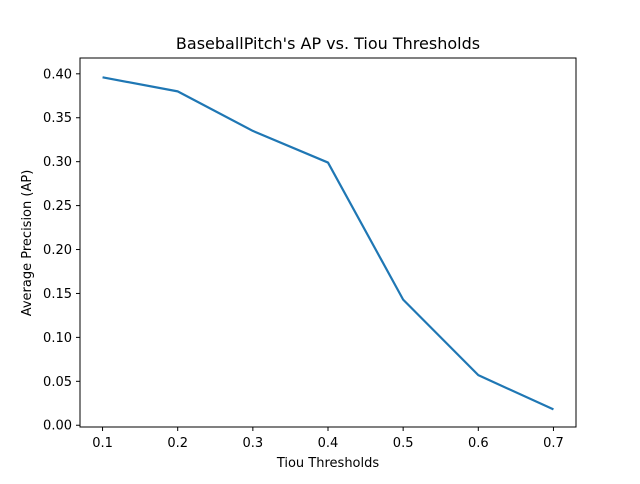 The height and width of the screenshot is (484, 640). Describe the element at coordinates (553, 443) in the screenshot. I see `x-tick-label: 0.7` at that location.